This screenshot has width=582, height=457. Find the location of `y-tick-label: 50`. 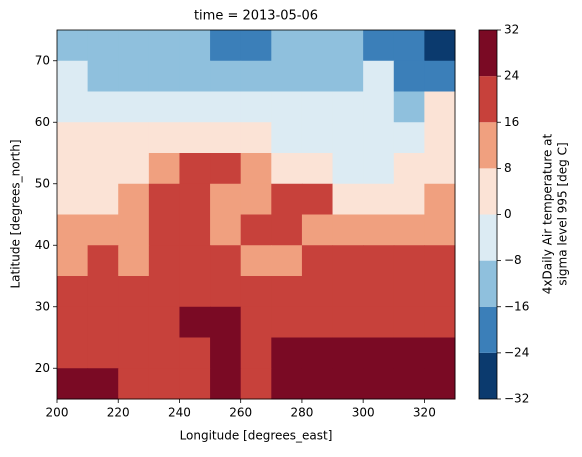

y-tick-label: 50 is located at coordinates (42, 183).